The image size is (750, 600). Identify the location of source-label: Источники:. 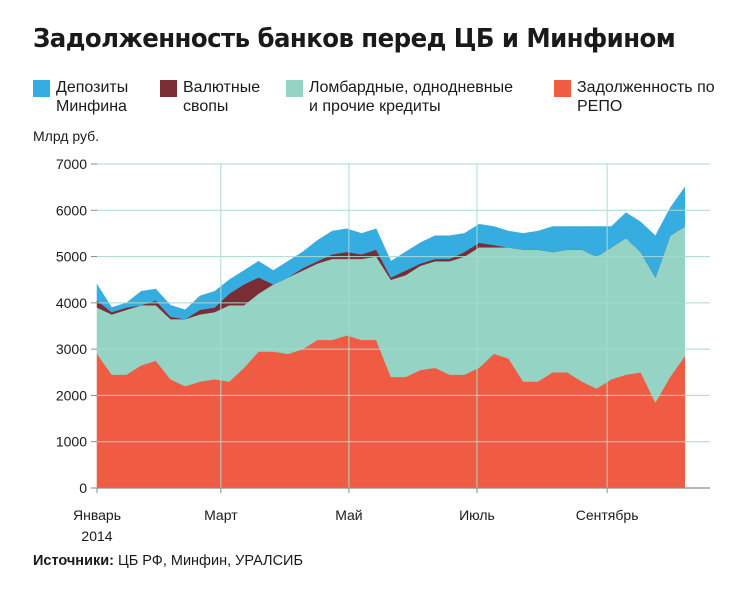
(73, 561).